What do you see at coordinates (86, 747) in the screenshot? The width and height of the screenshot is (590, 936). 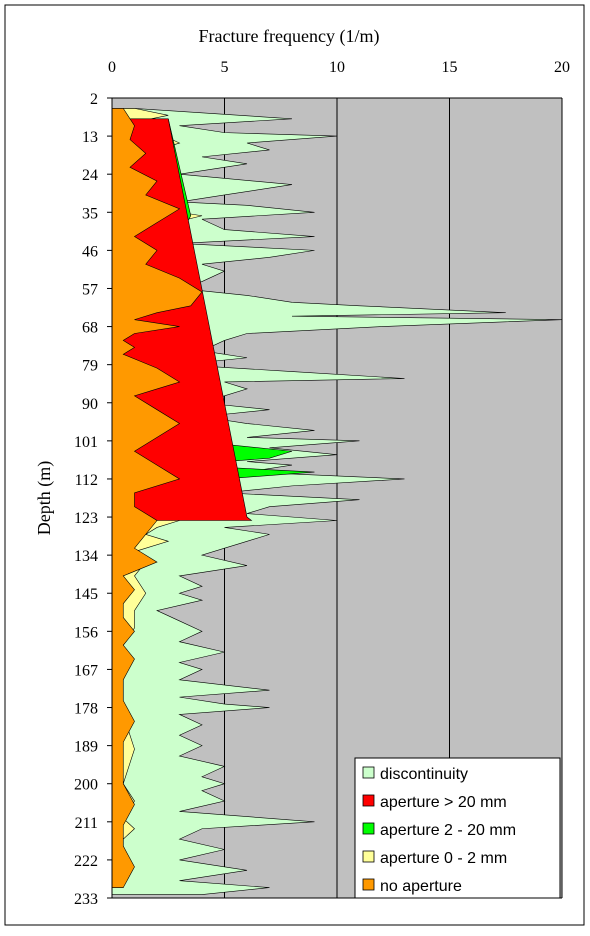 I see `y-tick-label: 189` at bounding box center [86, 747].